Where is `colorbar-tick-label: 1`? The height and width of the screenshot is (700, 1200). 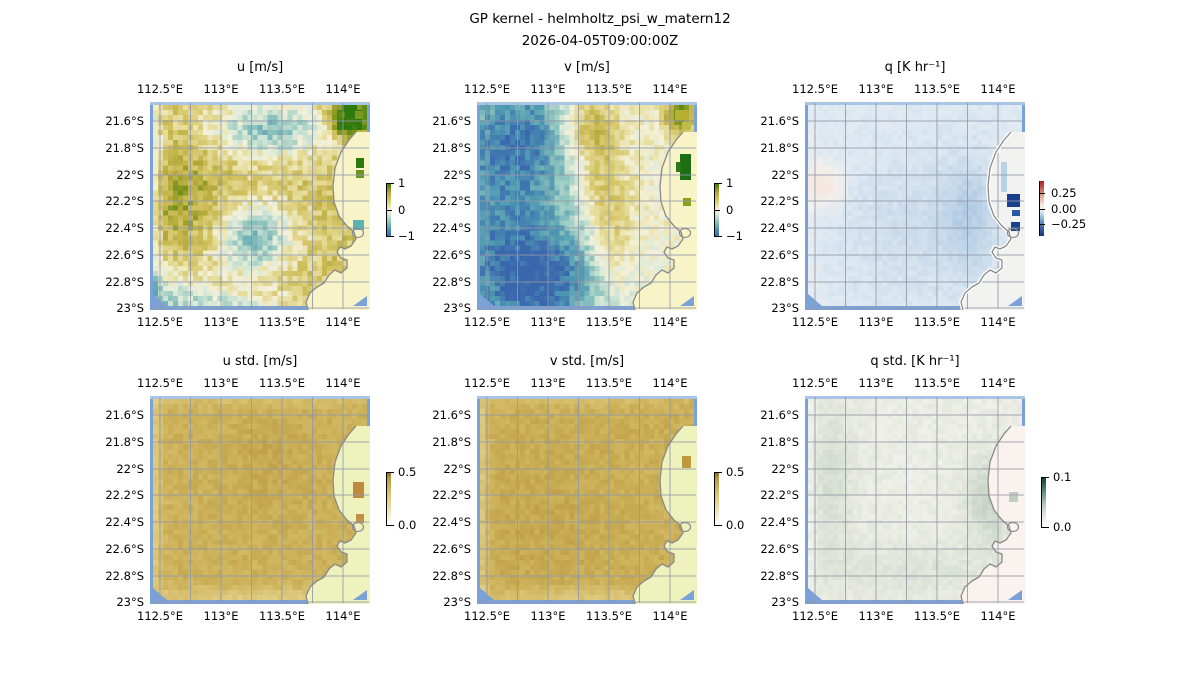
colorbar-tick-label: 1 is located at coordinates (730, 183).